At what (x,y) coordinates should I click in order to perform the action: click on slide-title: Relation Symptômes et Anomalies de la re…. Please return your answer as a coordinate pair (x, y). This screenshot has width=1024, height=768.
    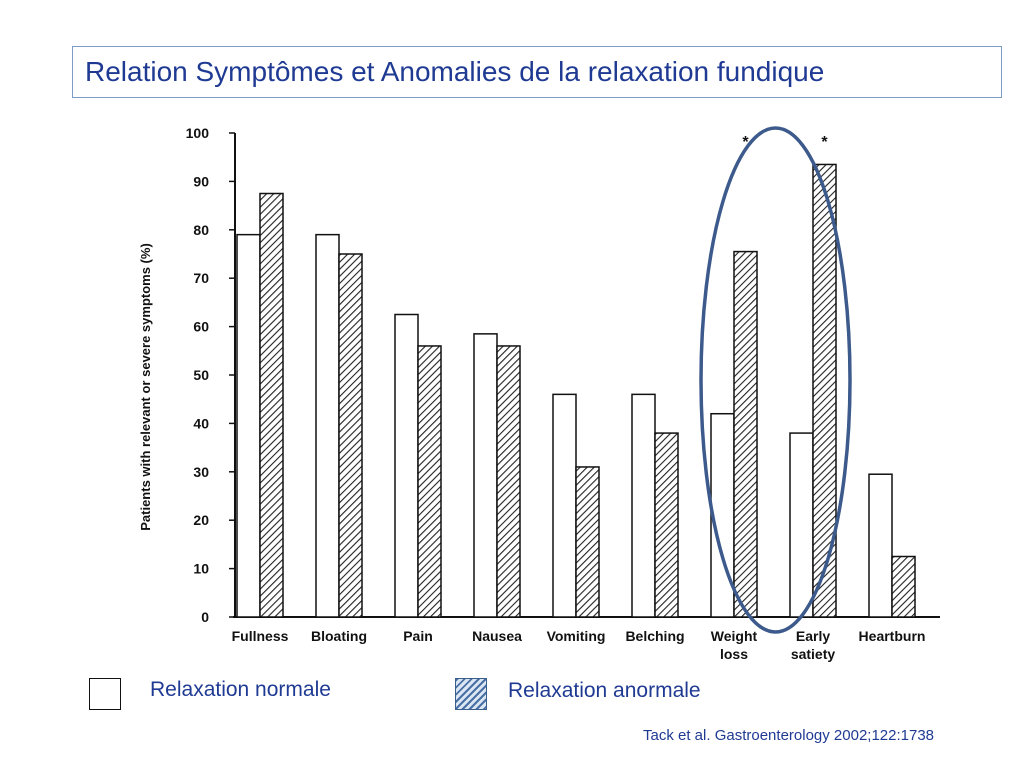
    Looking at the image, I should click on (455, 71).